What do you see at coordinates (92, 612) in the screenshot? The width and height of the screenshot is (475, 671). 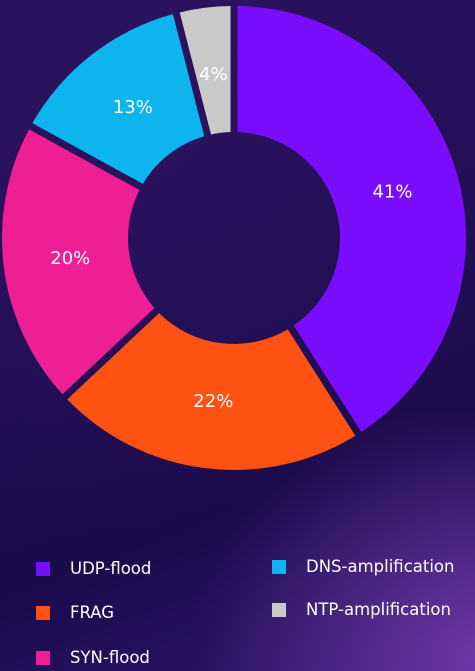 I see `legend-label-frag: FRAG` at bounding box center [92, 612].